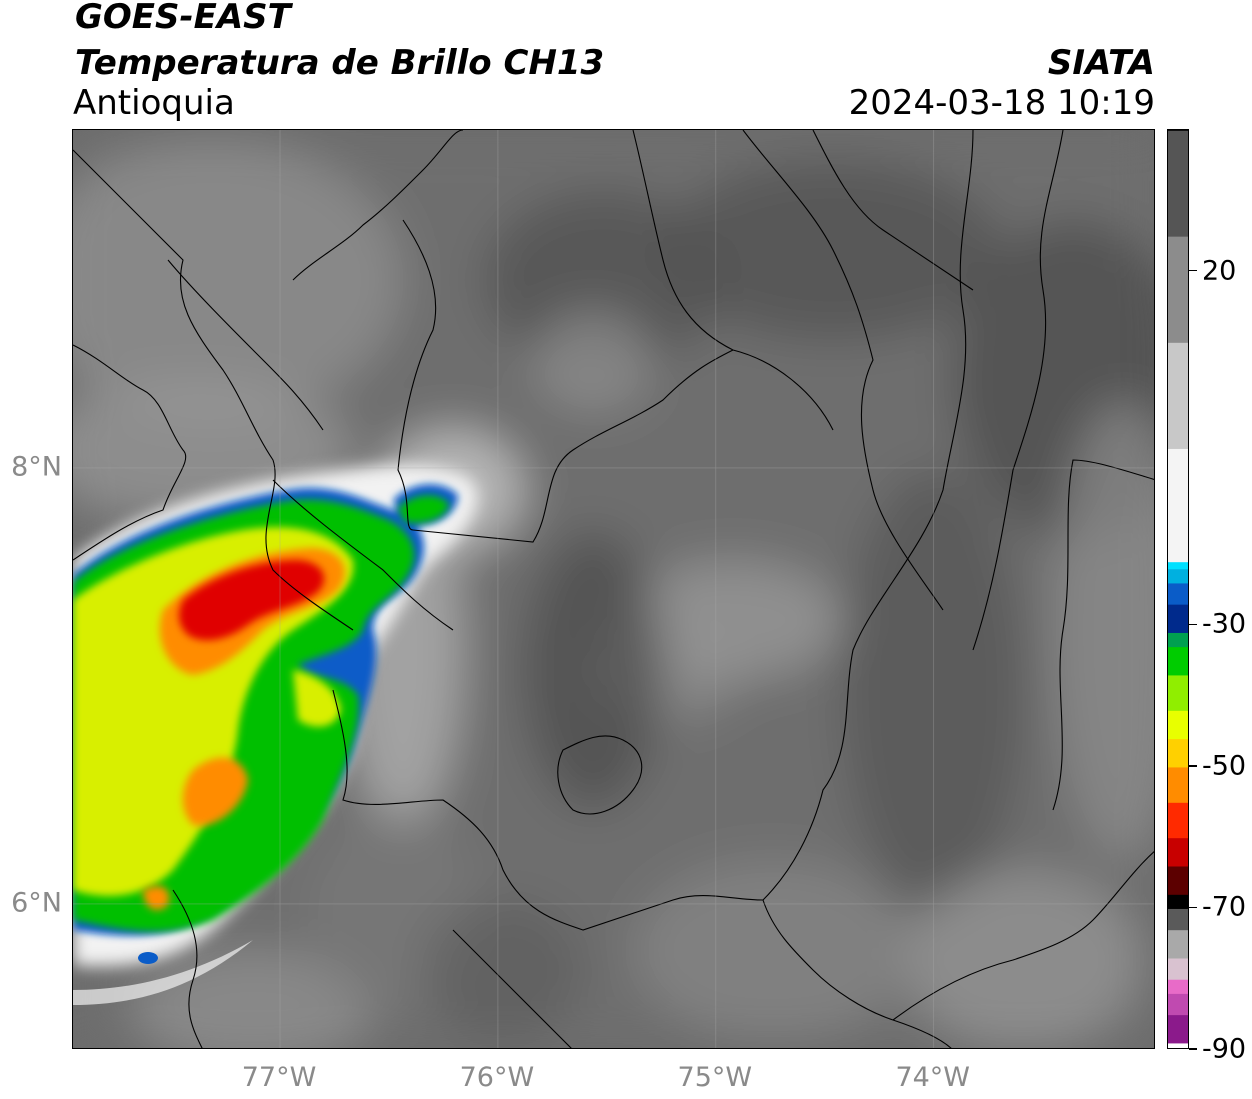  I want to click on cesar-border, so click(893, 210).